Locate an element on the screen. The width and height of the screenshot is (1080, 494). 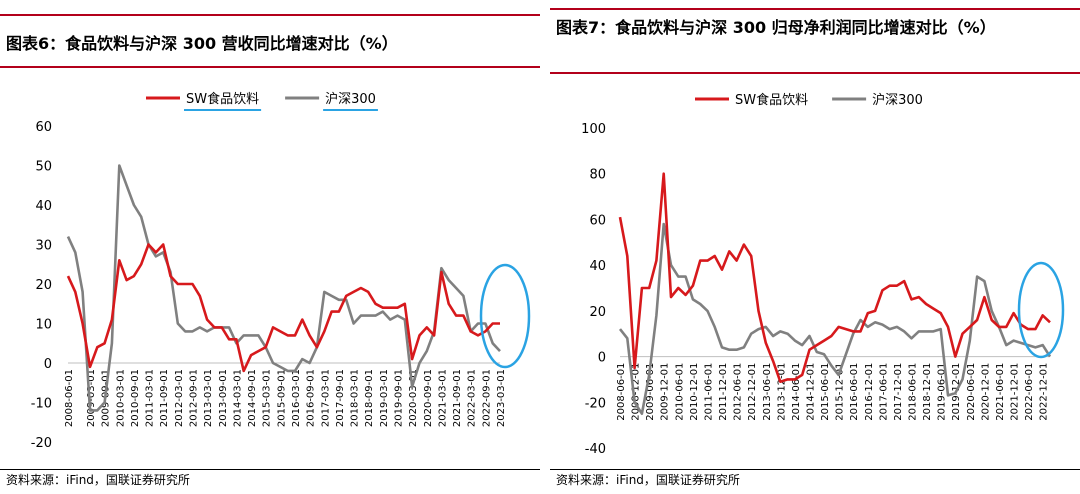
x-tick-label: 2020-06-01 is located at coordinates (971, 392).